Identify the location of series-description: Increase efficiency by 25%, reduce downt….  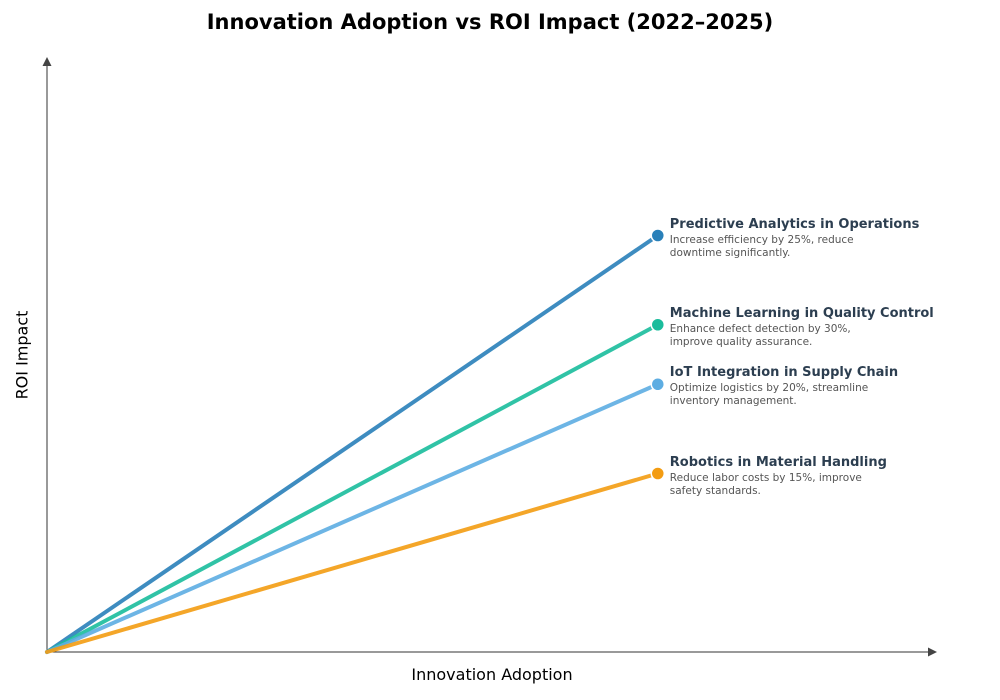
(761, 246).